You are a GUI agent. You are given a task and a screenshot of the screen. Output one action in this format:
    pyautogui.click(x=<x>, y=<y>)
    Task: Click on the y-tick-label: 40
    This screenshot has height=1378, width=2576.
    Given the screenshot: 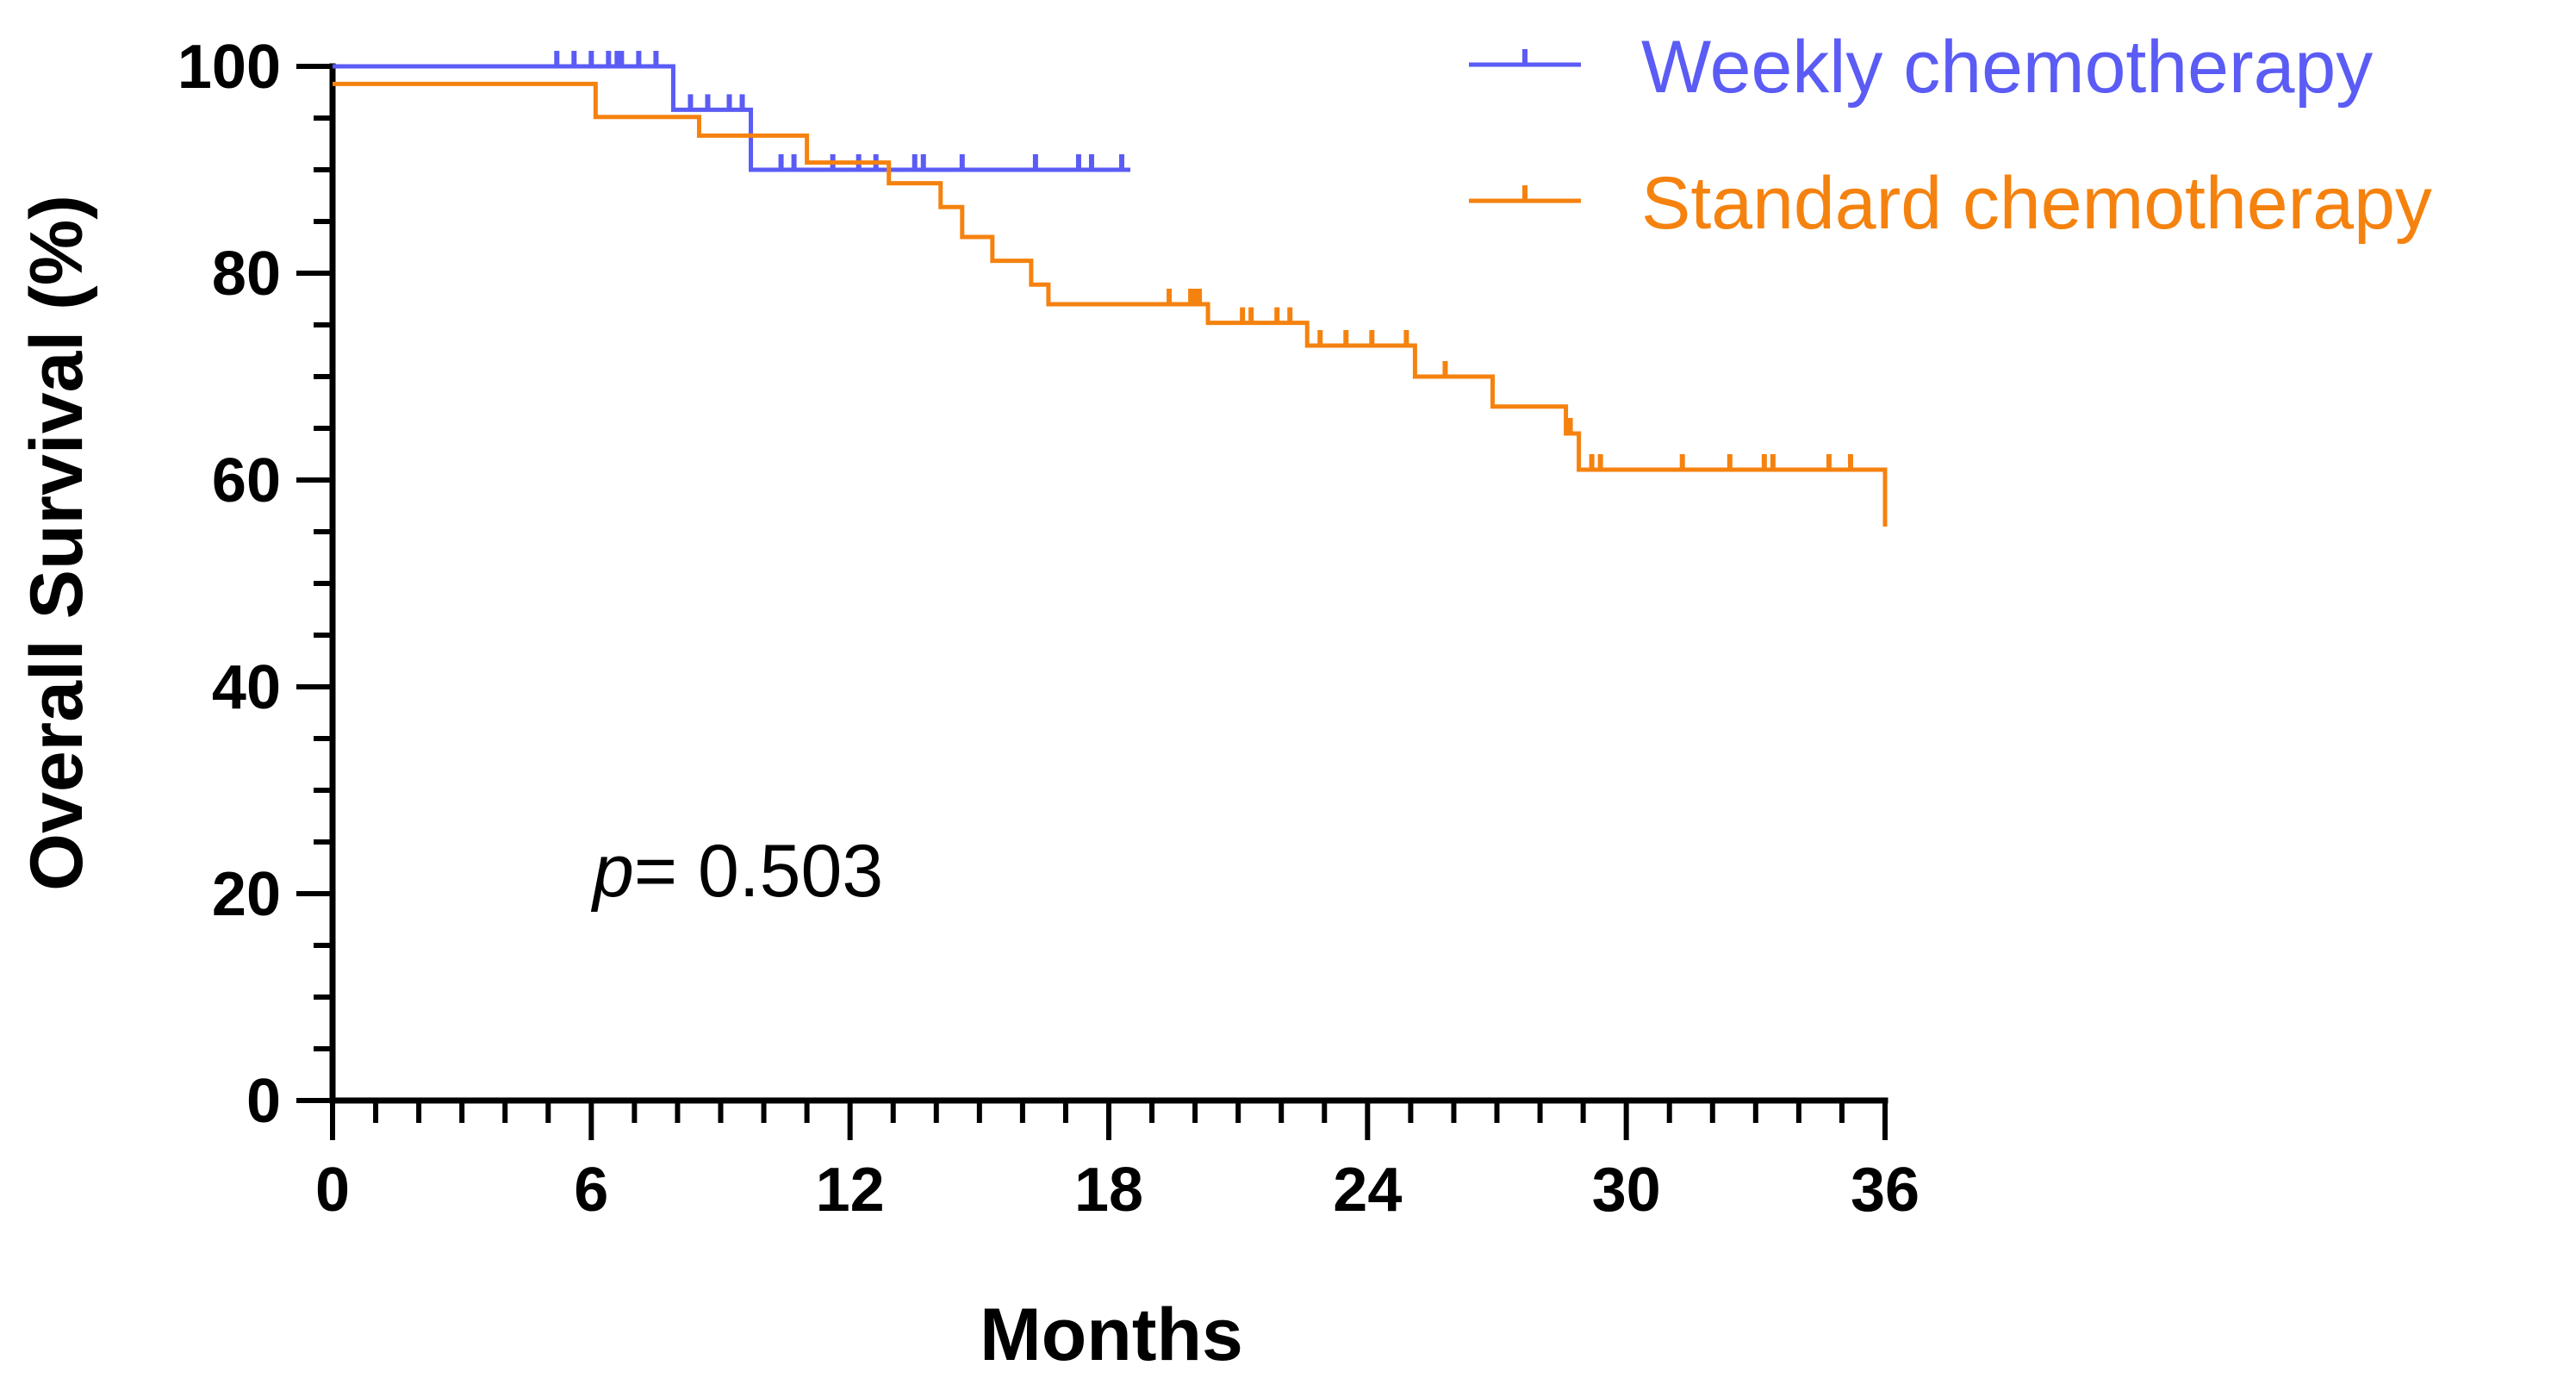 What is the action you would take?
    pyautogui.click(x=247, y=688)
    